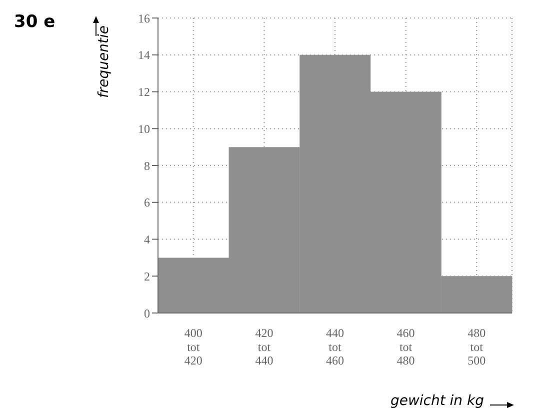 This screenshot has height=412, width=537. What do you see at coordinates (147, 276) in the screenshot?
I see `y-tick-label: 2` at bounding box center [147, 276].